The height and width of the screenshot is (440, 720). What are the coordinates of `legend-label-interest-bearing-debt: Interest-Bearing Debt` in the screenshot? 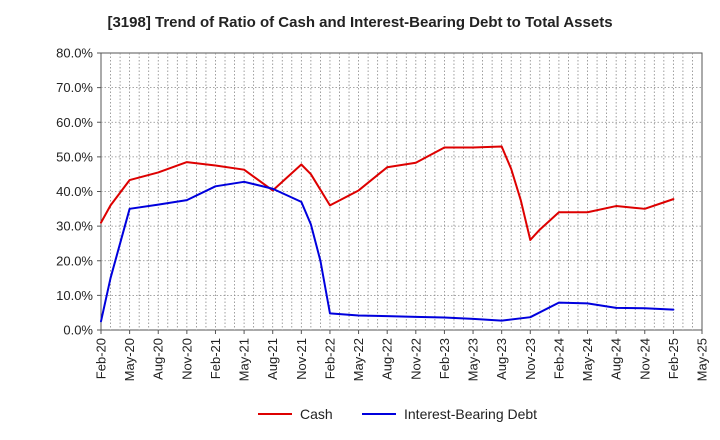 It's located at (470, 414).